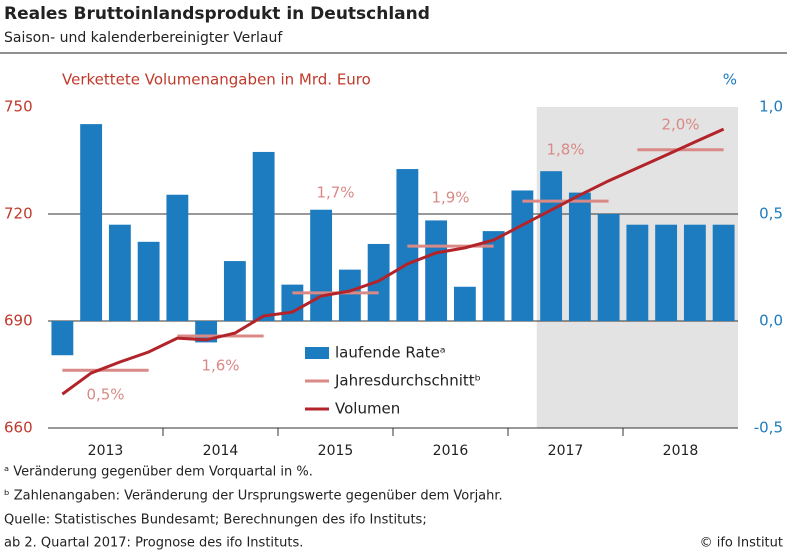 The image size is (787, 556). Describe the element at coordinates (220, 365) in the screenshot. I see `annual-growth-label: 1,6%` at that location.